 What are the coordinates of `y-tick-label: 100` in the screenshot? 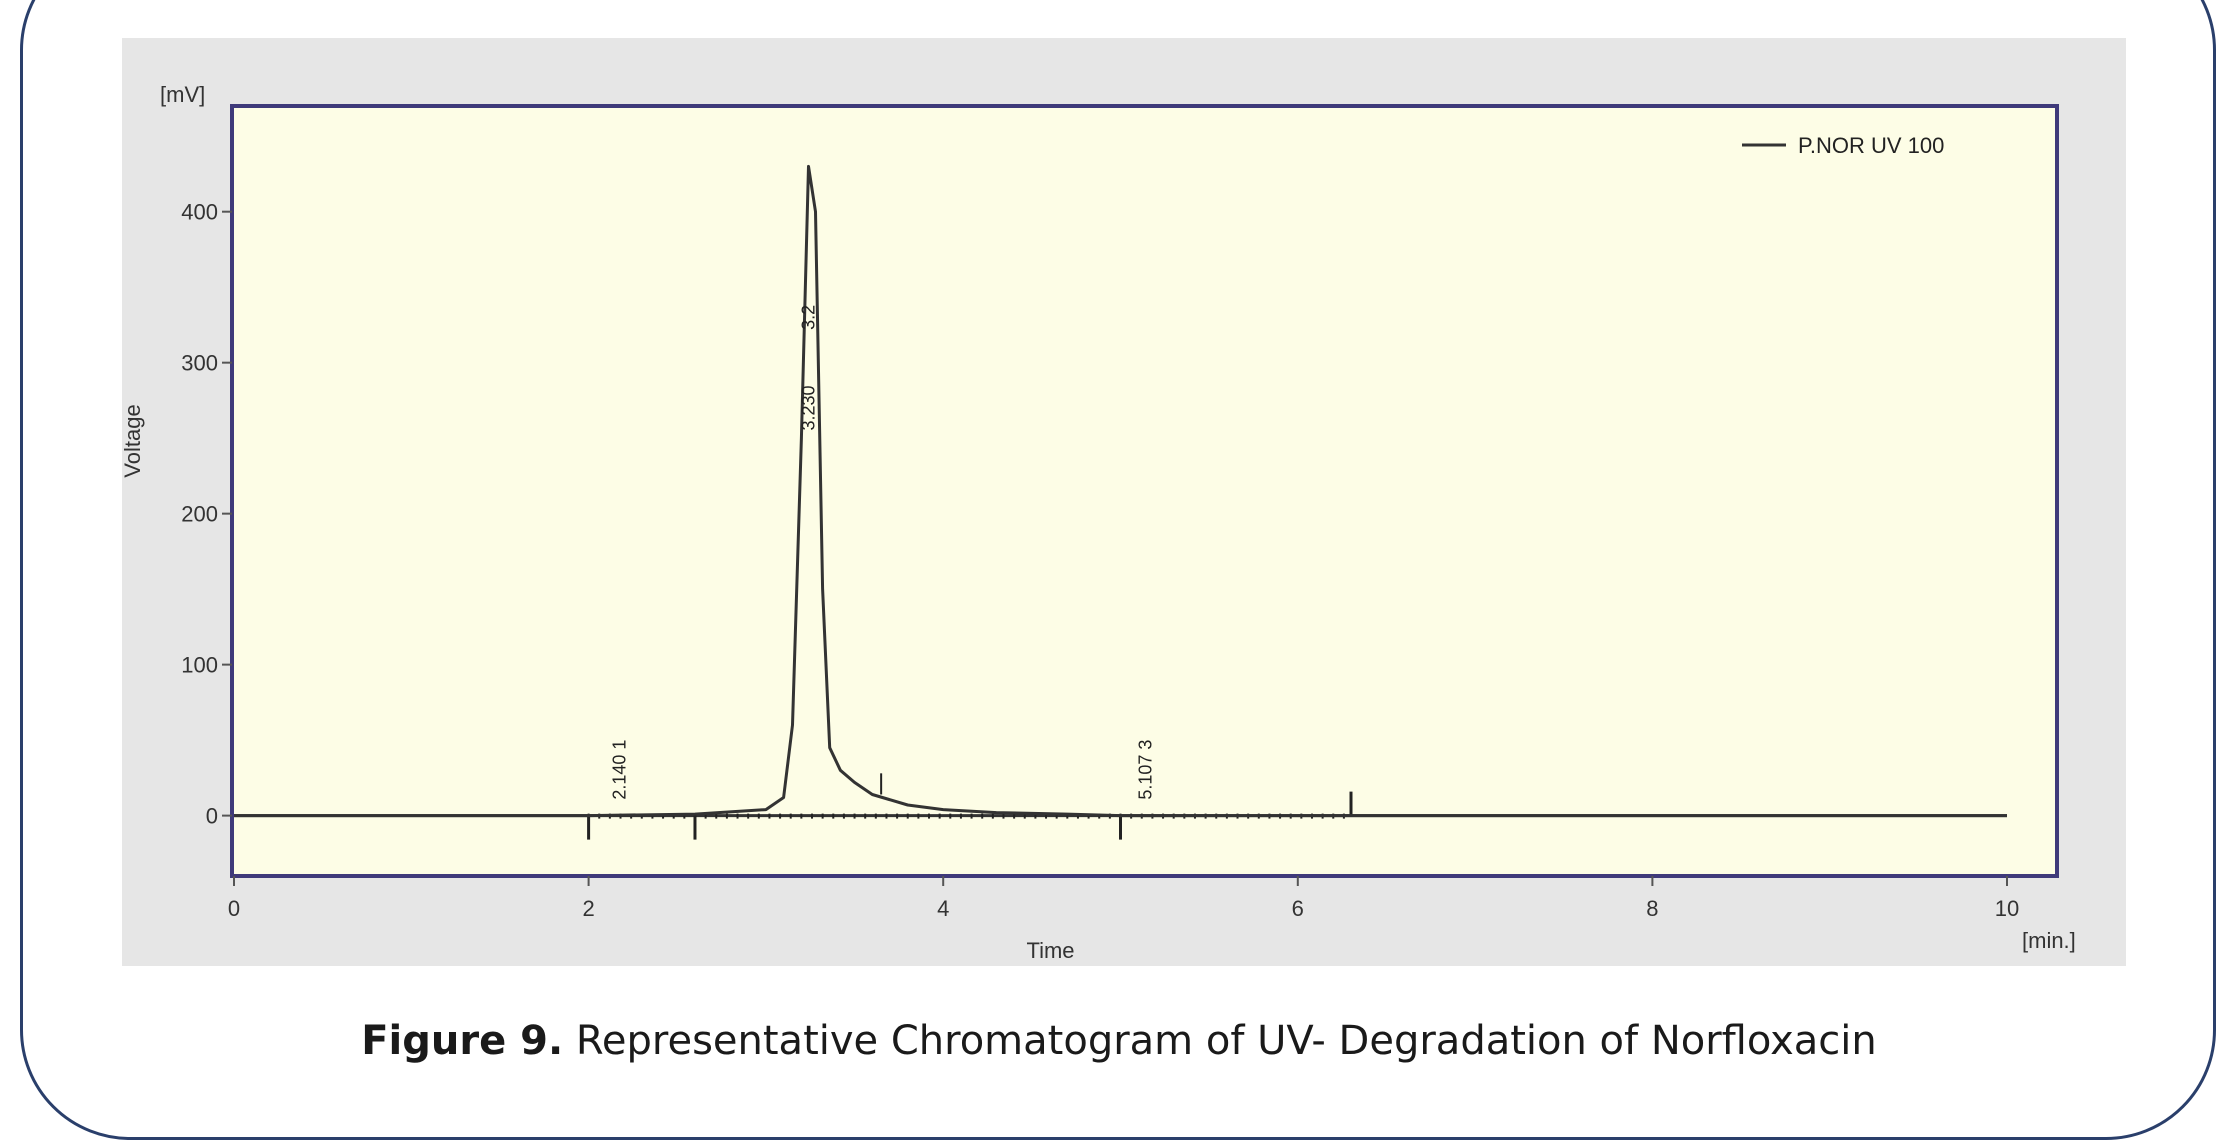 It's located at (199, 665).